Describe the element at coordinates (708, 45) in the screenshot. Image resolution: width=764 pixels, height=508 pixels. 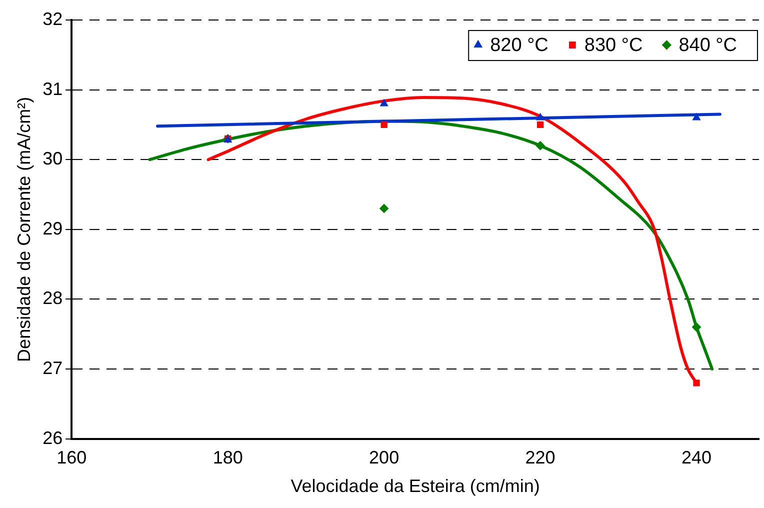
I see `legend-label: 840 °C` at that location.